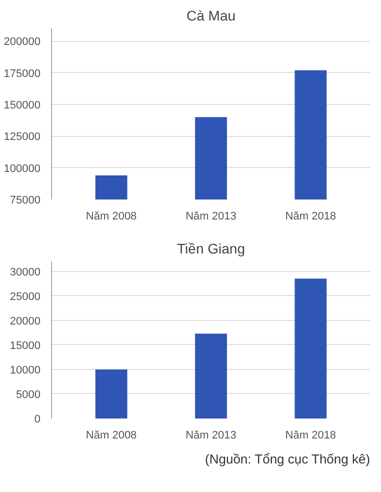 The height and width of the screenshot is (492, 381). Describe the element at coordinates (22, 42) in the screenshot. I see `y-tick-label: 200000` at that location.